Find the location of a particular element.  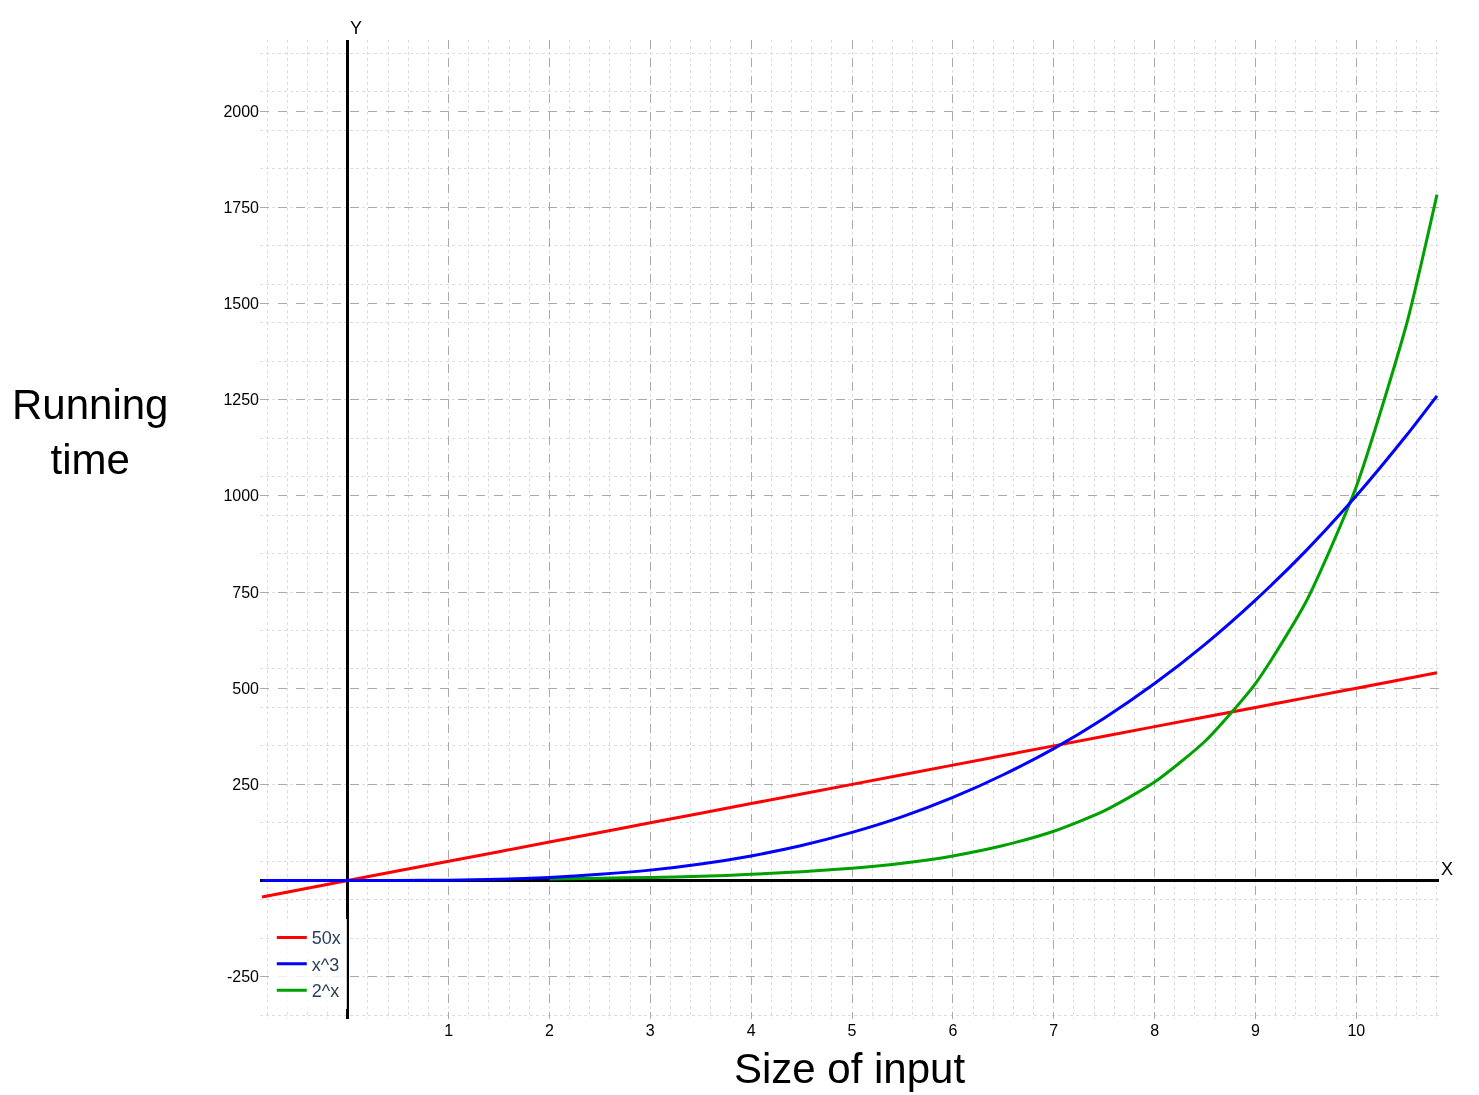

y-tick-label: 250 is located at coordinates (246, 784).